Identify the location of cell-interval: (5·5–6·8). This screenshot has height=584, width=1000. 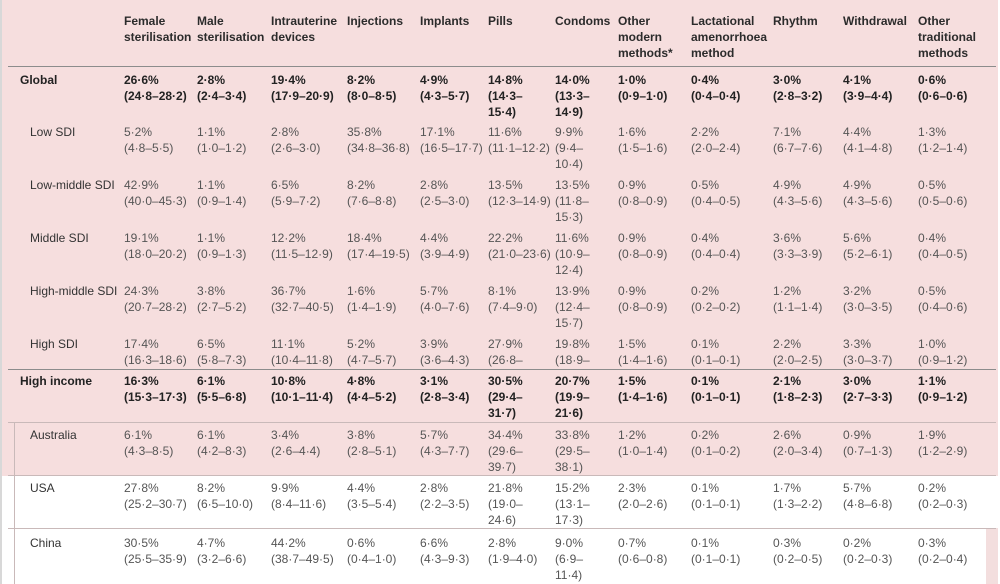
(222, 397).